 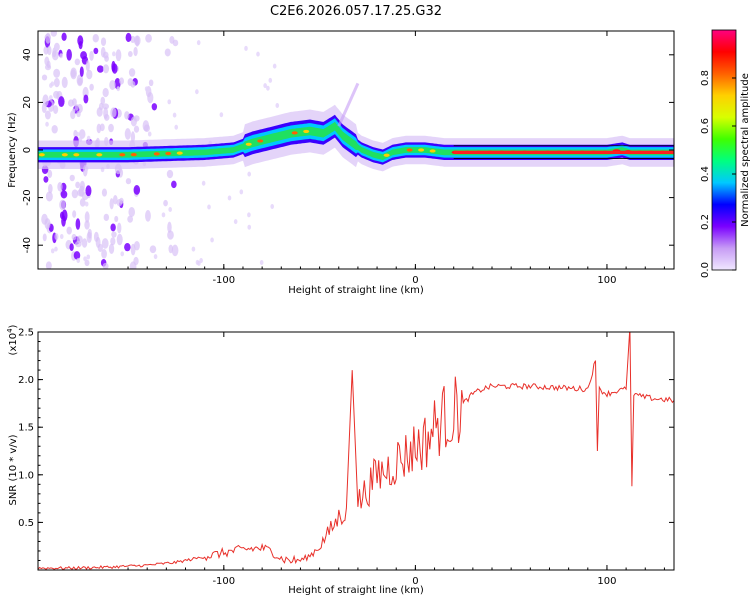 I want to click on spectrogram-xlabel: Height of straight line (km), so click(x=356, y=290).